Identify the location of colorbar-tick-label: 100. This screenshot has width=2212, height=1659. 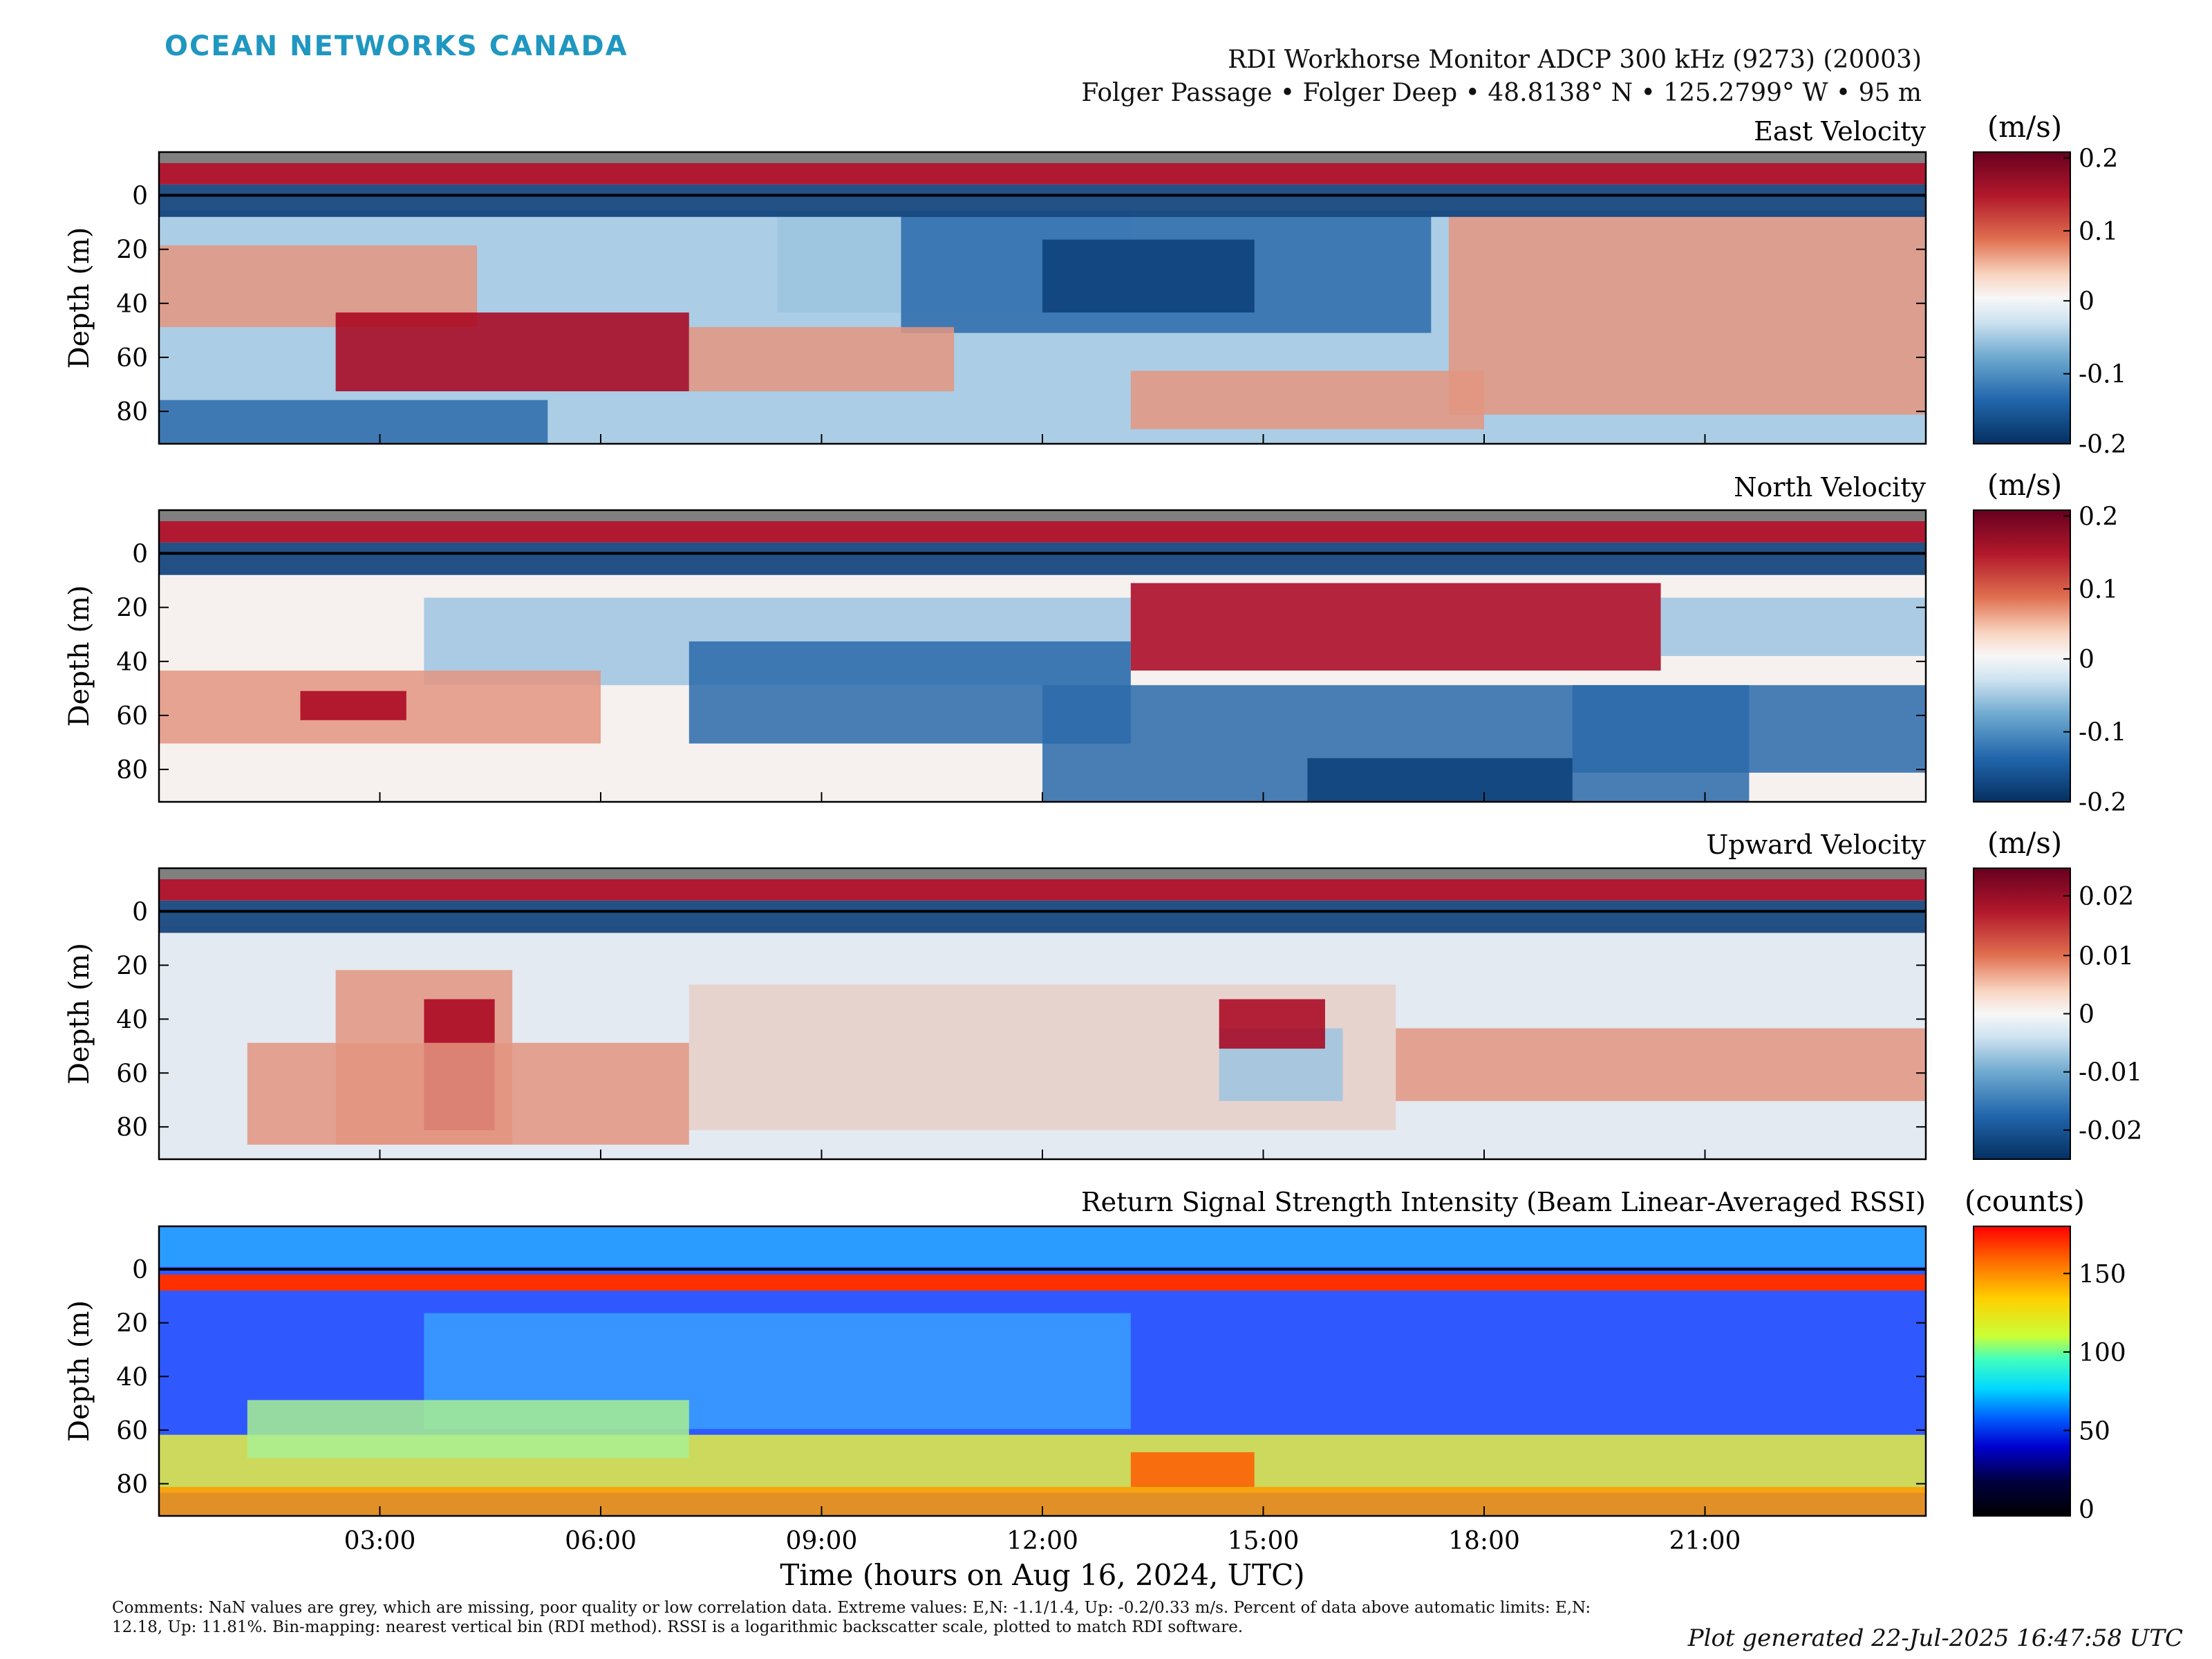
(2102, 1353).